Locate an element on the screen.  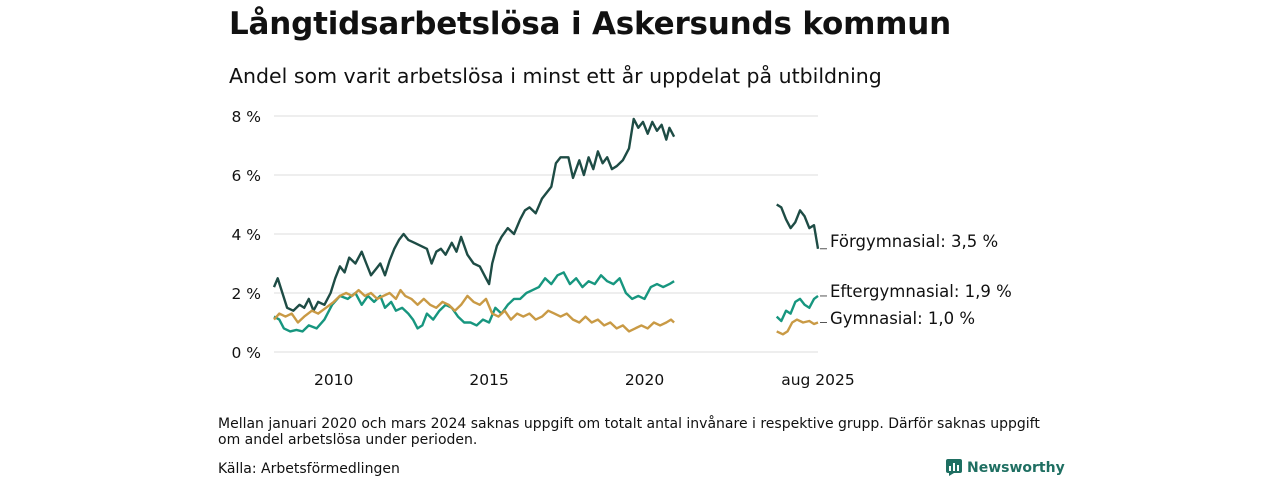
x-tick-label: 2010 is located at coordinates (333, 380).